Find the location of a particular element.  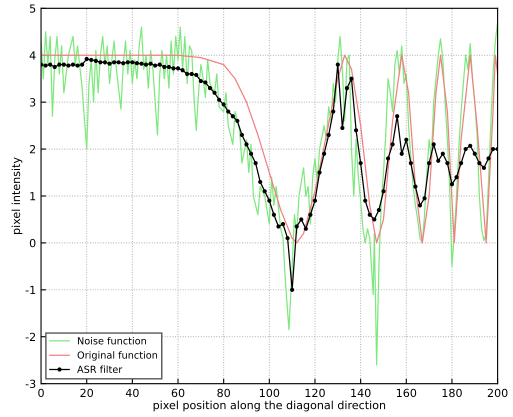

x-tick-label: 0 is located at coordinates (41, 393).